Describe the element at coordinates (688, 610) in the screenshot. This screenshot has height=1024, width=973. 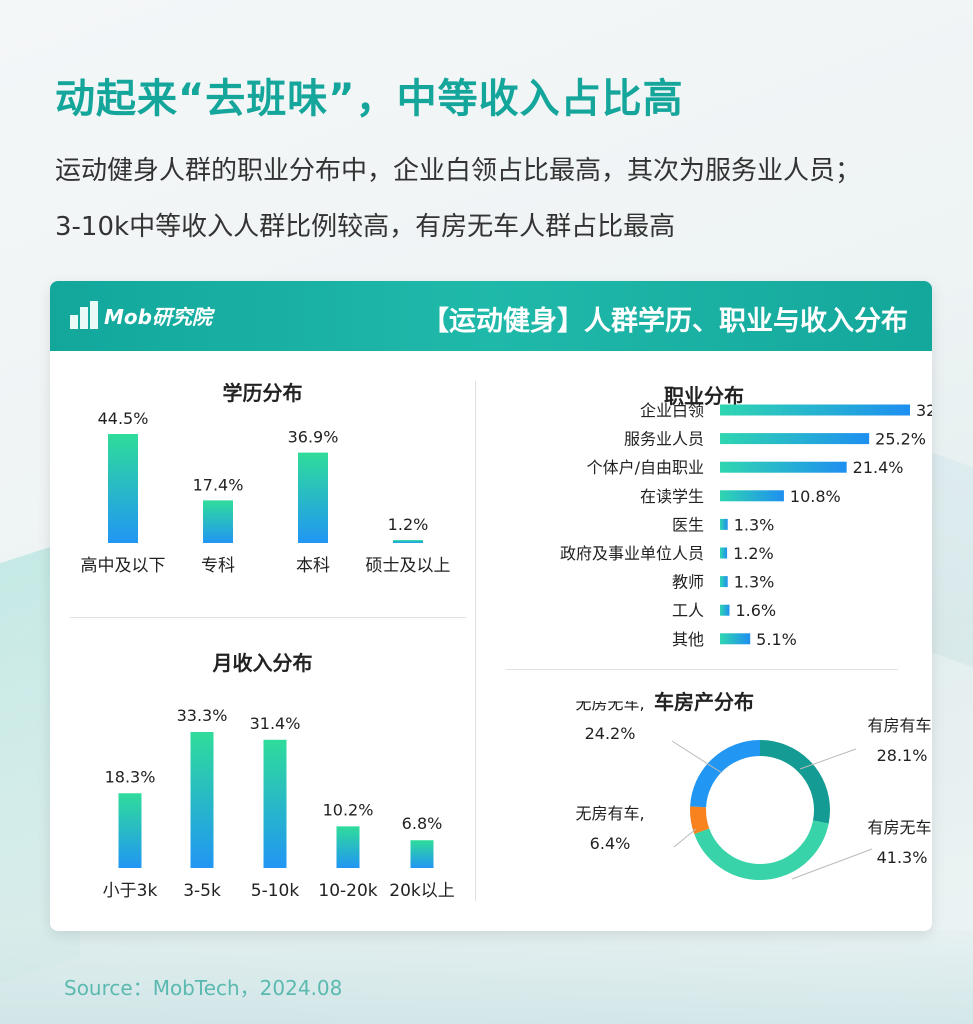
I see `category-label: 工人` at that location.